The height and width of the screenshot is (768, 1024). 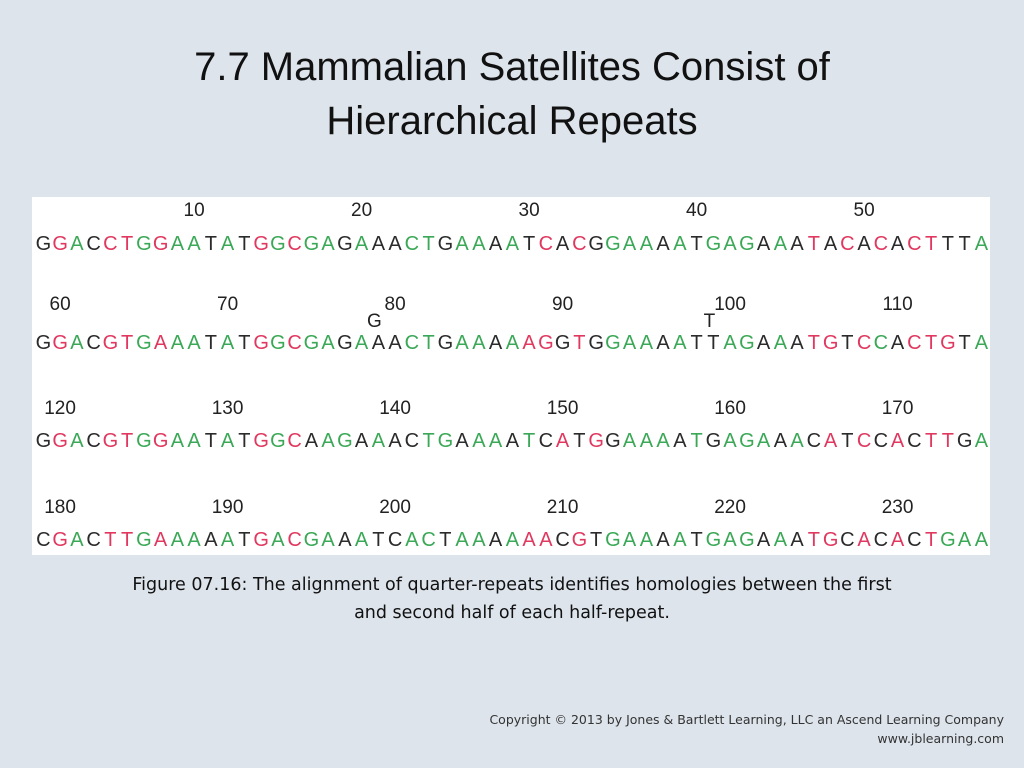 I want to click on position-label: 70, so click(x=227, y=304).